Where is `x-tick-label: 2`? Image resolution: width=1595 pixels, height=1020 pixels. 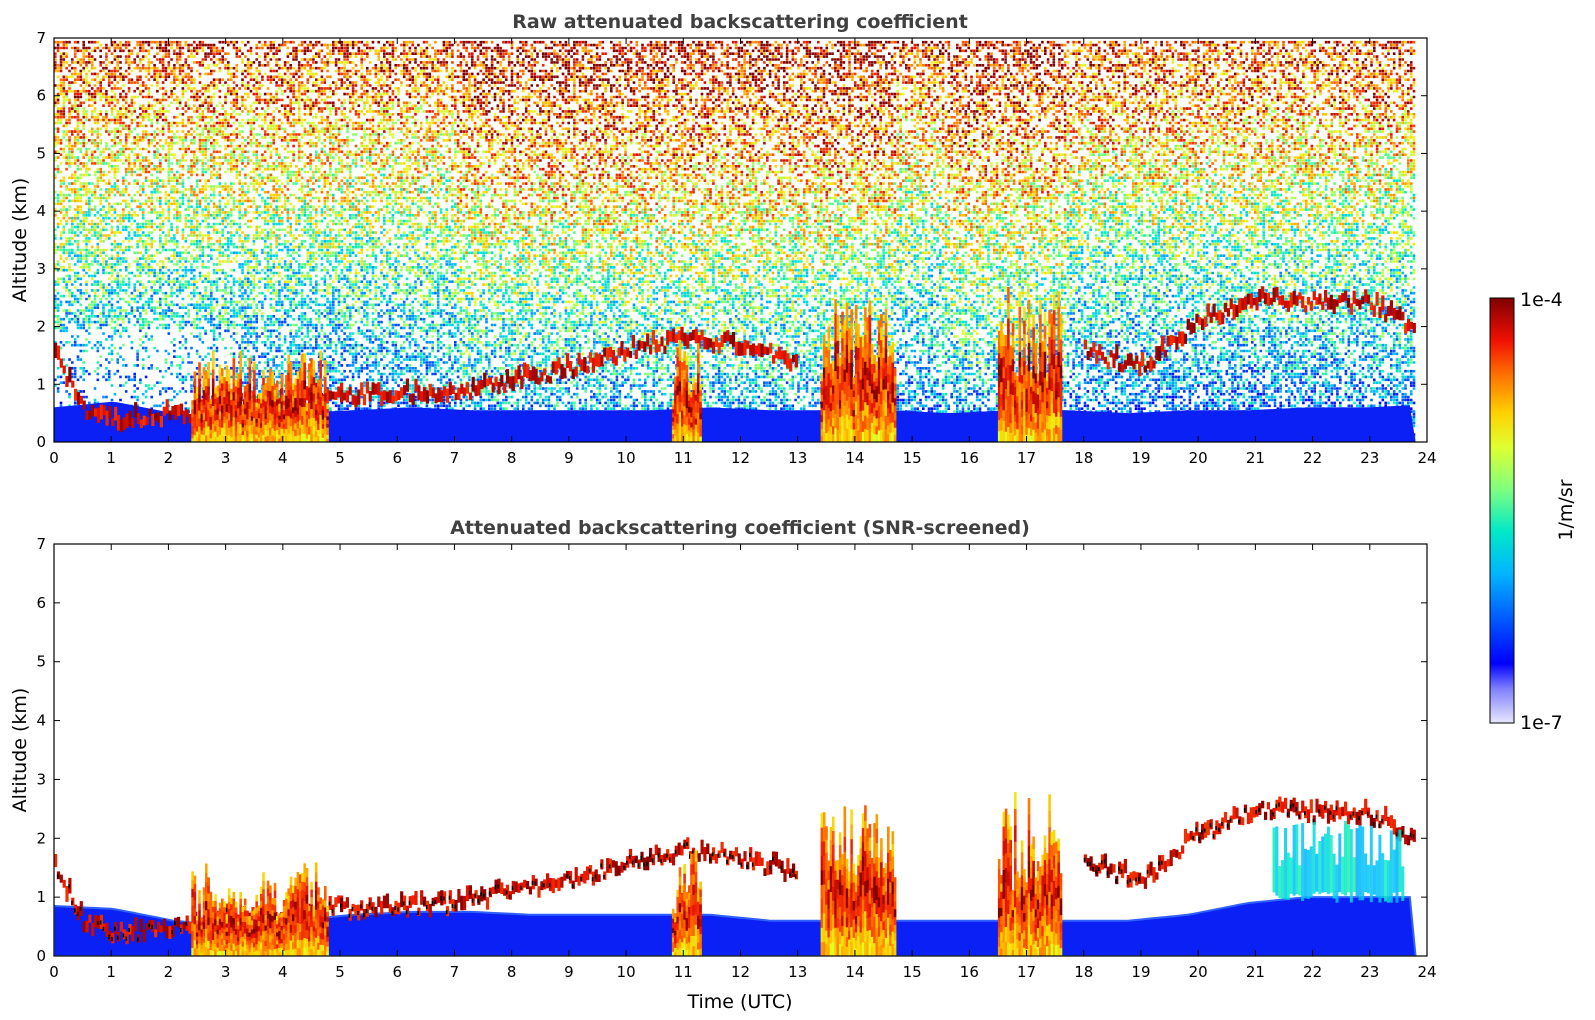 x-tick-label: 2 is located at coordinates (169, 458).